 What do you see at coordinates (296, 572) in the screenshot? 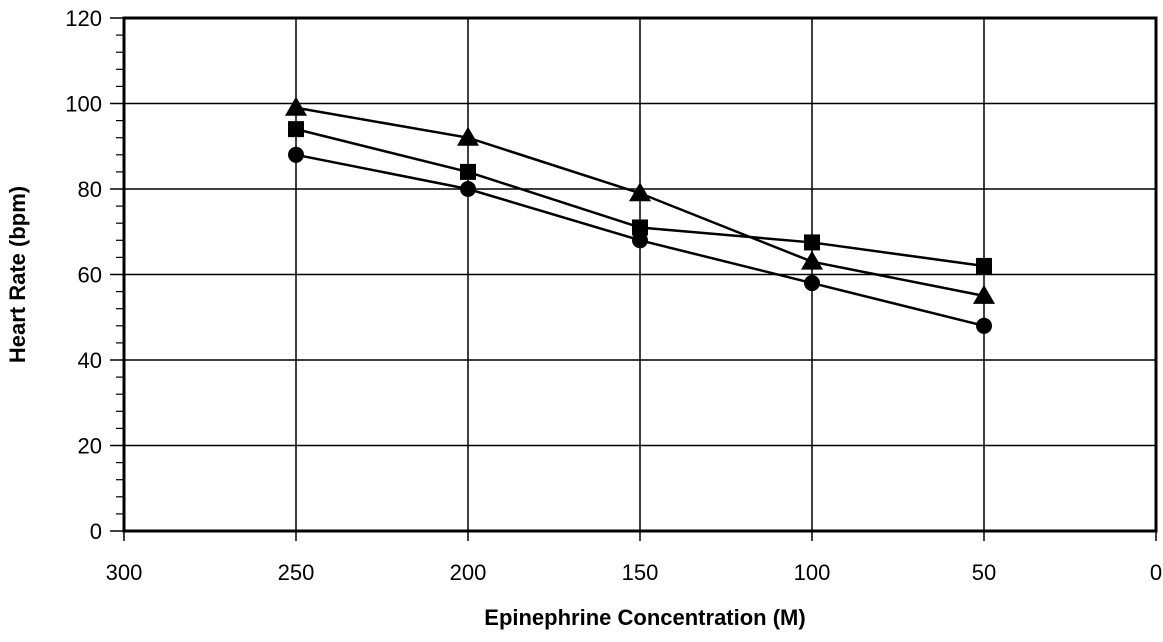
I see `x-tick-label-250: 250` at bounding box center [296, 572].